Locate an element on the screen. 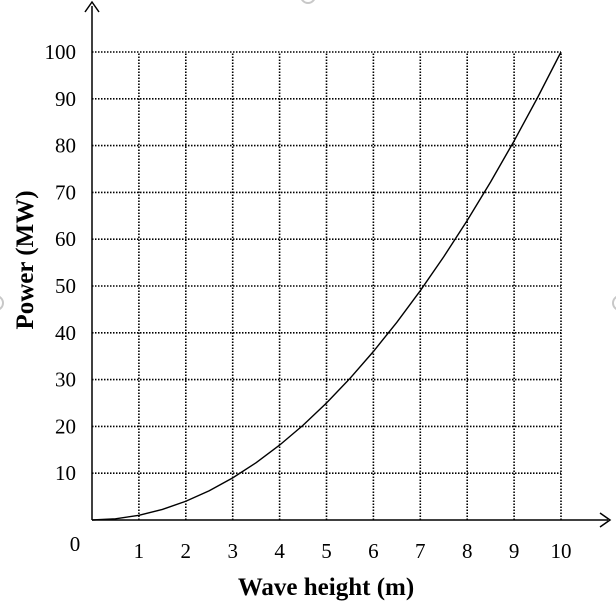  y-tick-label: 100 is located at coordinates (61, 52).